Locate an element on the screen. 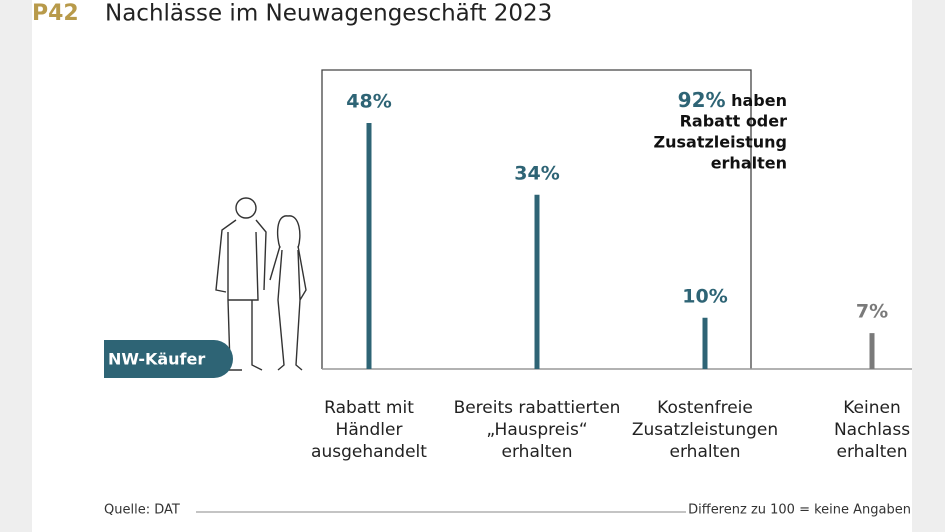 This screenshot has height=532, width=945. annotation-text: Rabatt oder is located at coordinates (734, 121).